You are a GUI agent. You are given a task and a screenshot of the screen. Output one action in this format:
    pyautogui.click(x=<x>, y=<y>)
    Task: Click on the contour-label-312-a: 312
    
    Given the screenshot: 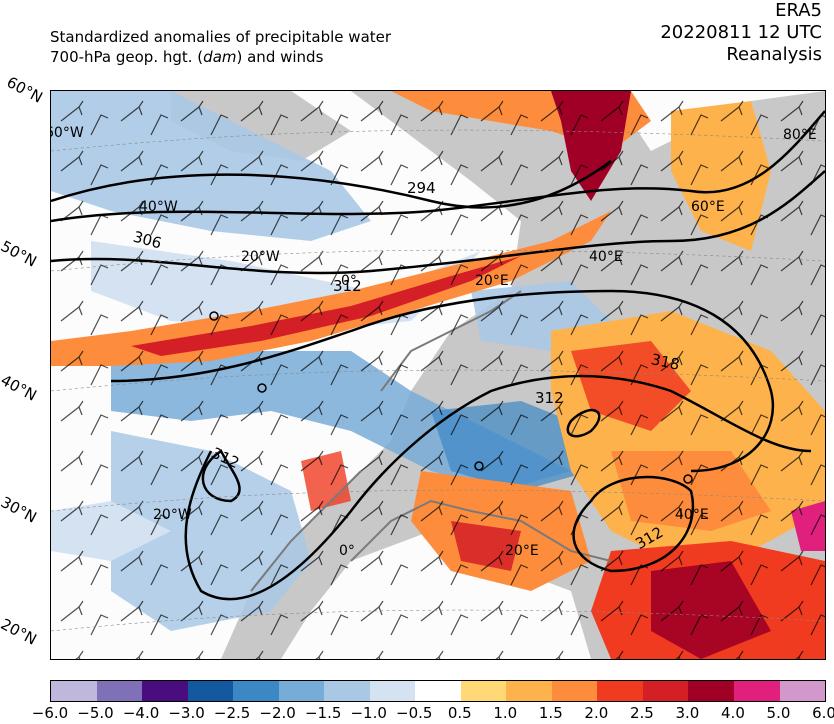 What is the action you would take?
    pyautogui.click(x=347, y=286)
    